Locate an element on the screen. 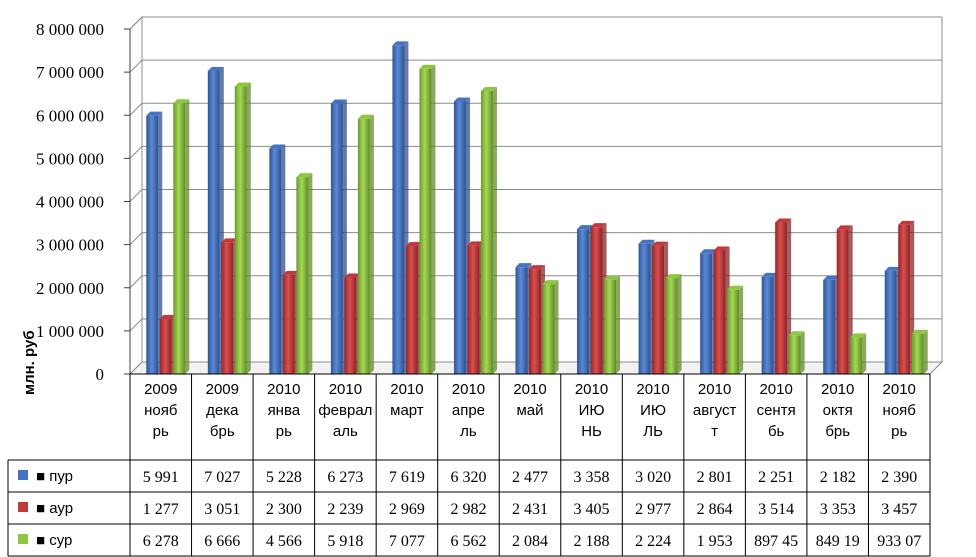  table-cell: 1 953 is located at coordinates (715, 541).